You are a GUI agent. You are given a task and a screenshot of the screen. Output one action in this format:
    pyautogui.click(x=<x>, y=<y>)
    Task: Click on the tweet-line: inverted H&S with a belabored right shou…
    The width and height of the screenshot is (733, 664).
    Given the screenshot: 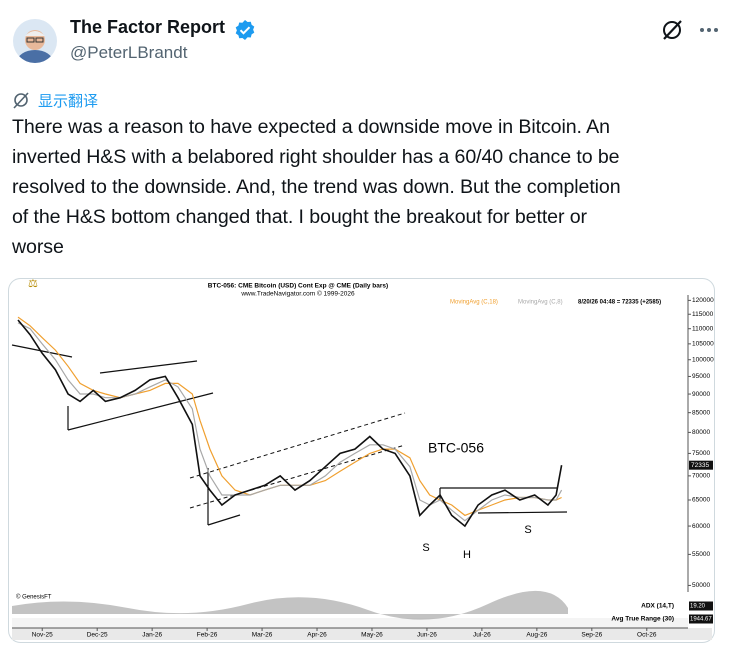 What is the action you would take?
    pyautogui.click(x=316, y=157)
    